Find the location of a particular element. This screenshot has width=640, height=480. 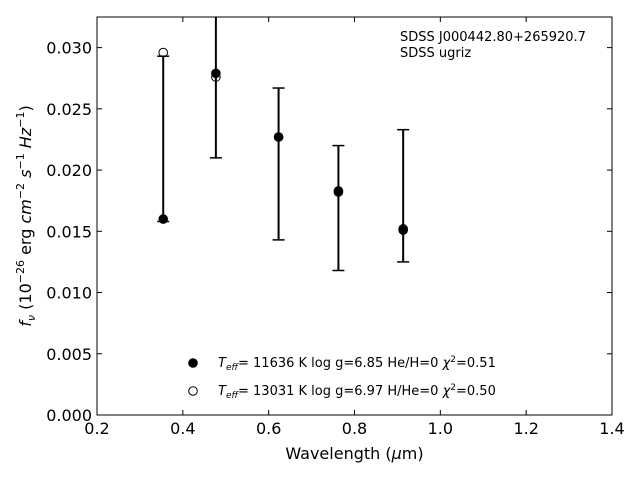

y-axis-label: fν (10−26 erg cm−2 s−1 Hz−1) is located at coordinates (26, 215).